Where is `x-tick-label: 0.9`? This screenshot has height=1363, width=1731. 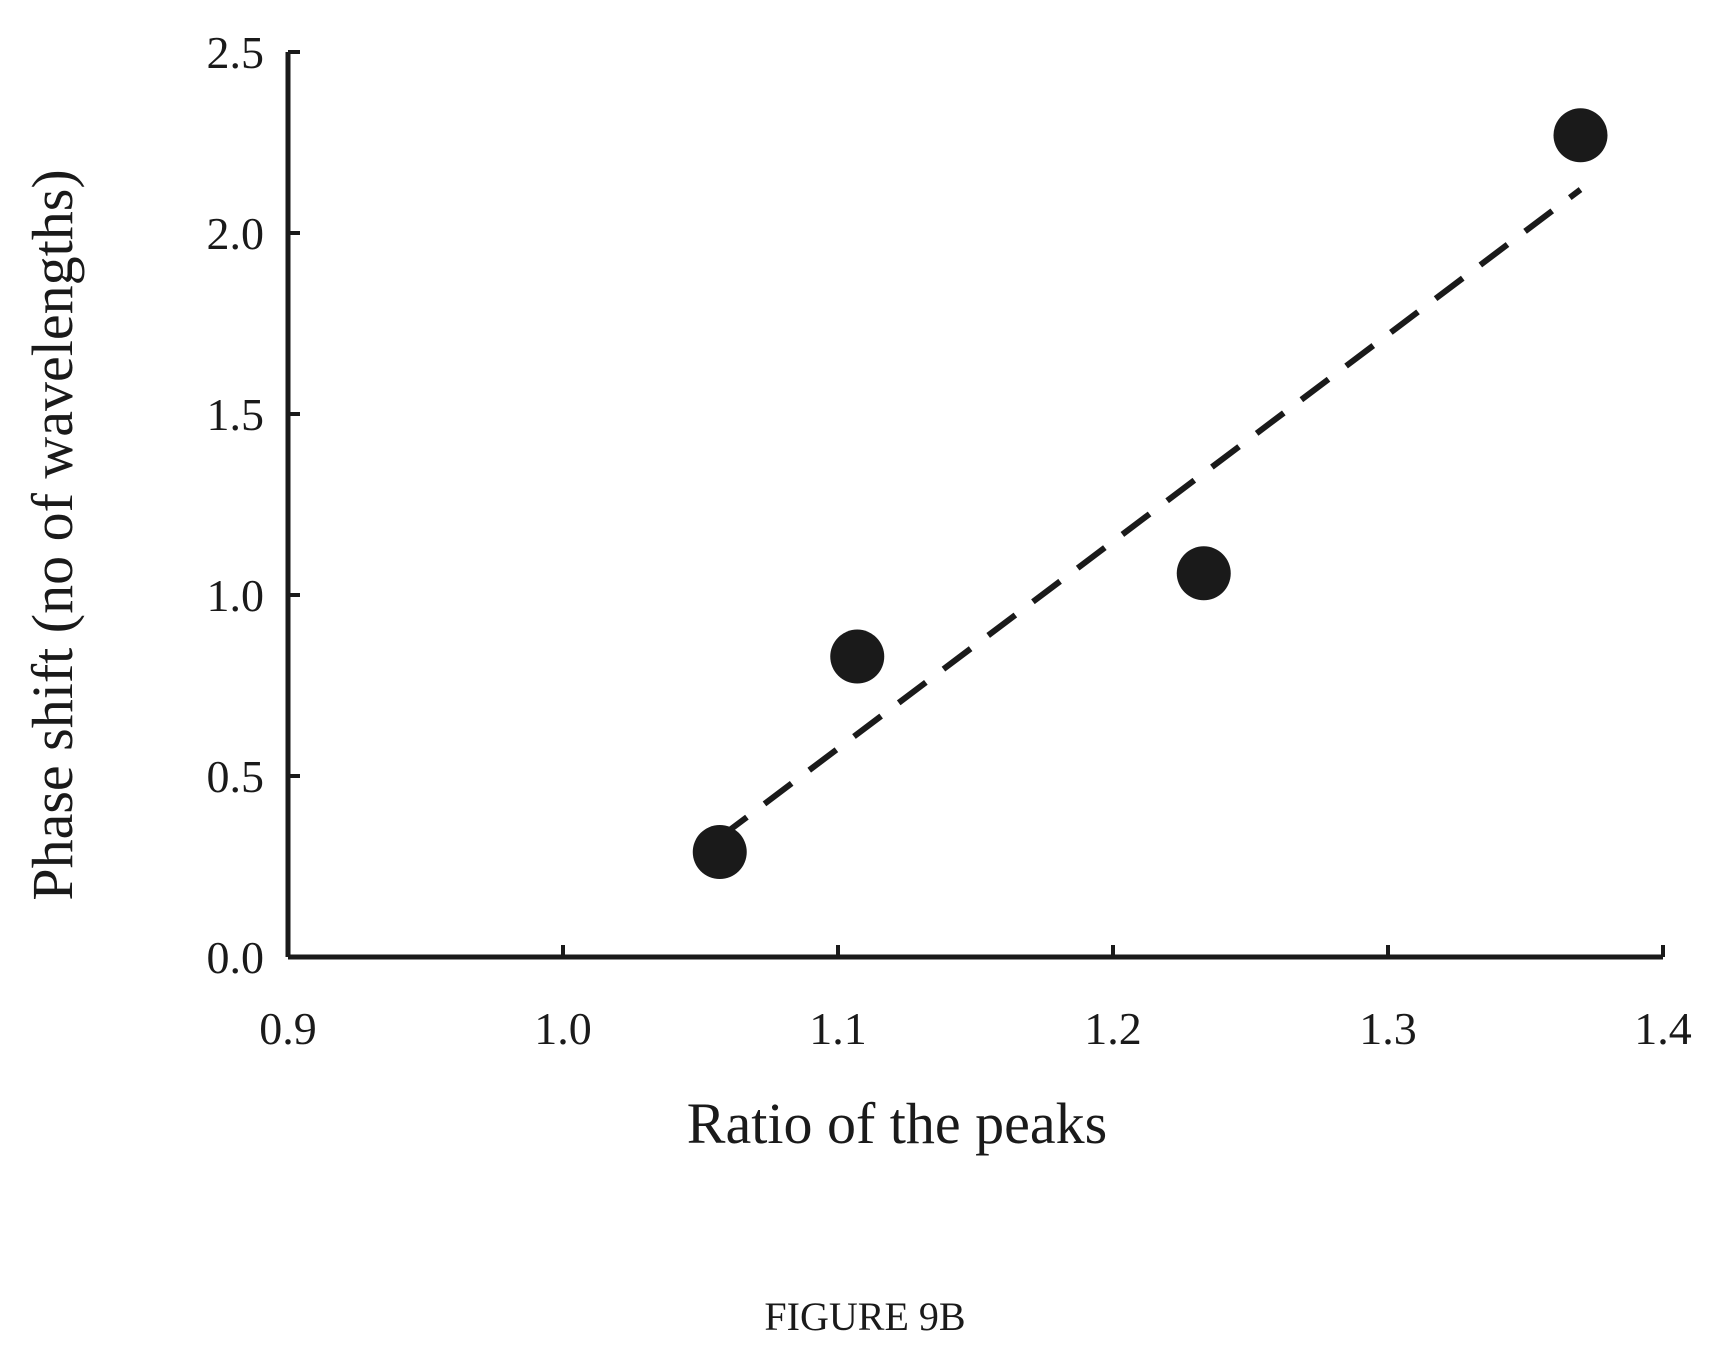
x-tick-label: 0.9 is located at coordinates (288, 1028).